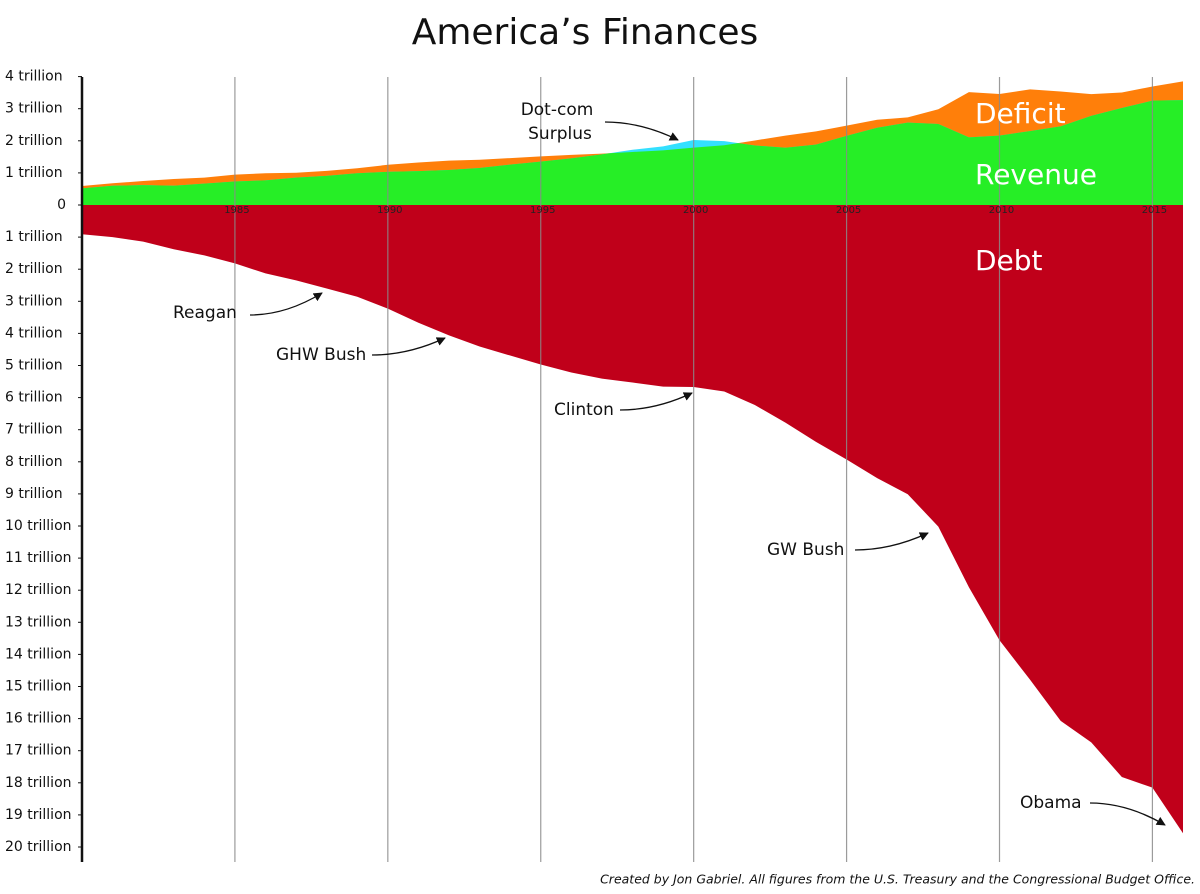 This screenshot has width=1200, height=894. Describe the element at coordinates (34, 462) in the screenshot. I see `y-tick-label: 8 trillion` at that location.